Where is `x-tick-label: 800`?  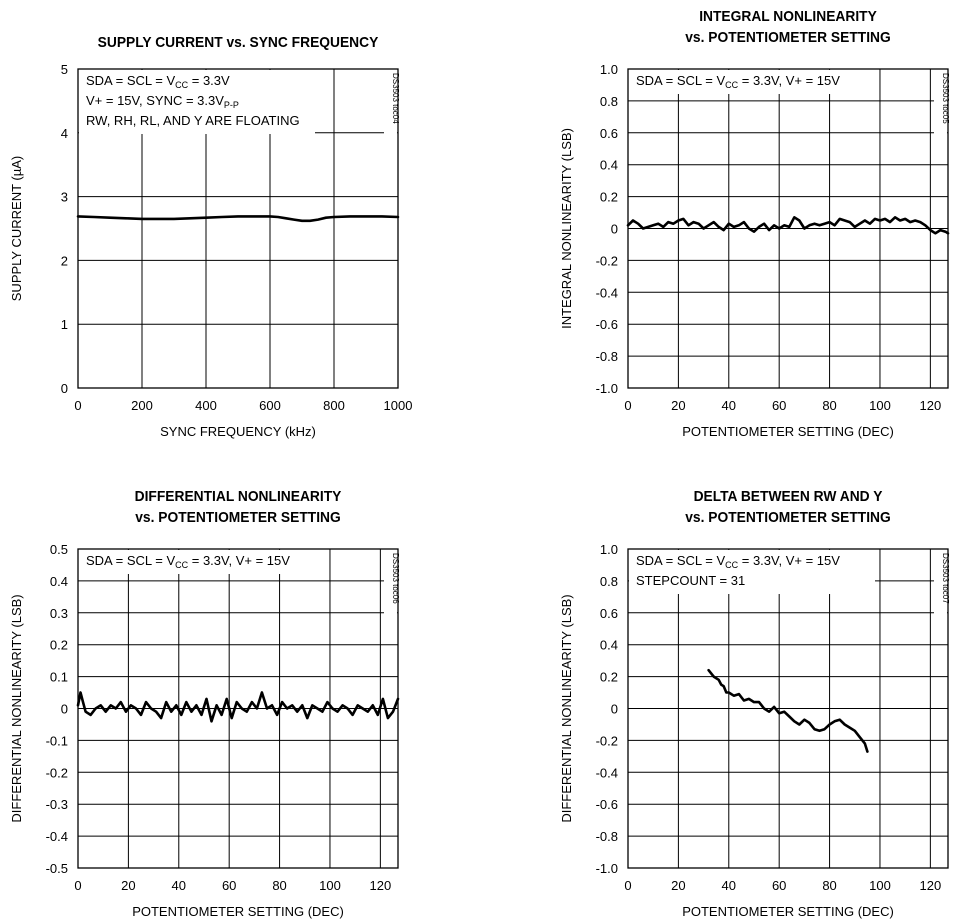
x-tick-label: 800 is located at coordinates (334, 405).